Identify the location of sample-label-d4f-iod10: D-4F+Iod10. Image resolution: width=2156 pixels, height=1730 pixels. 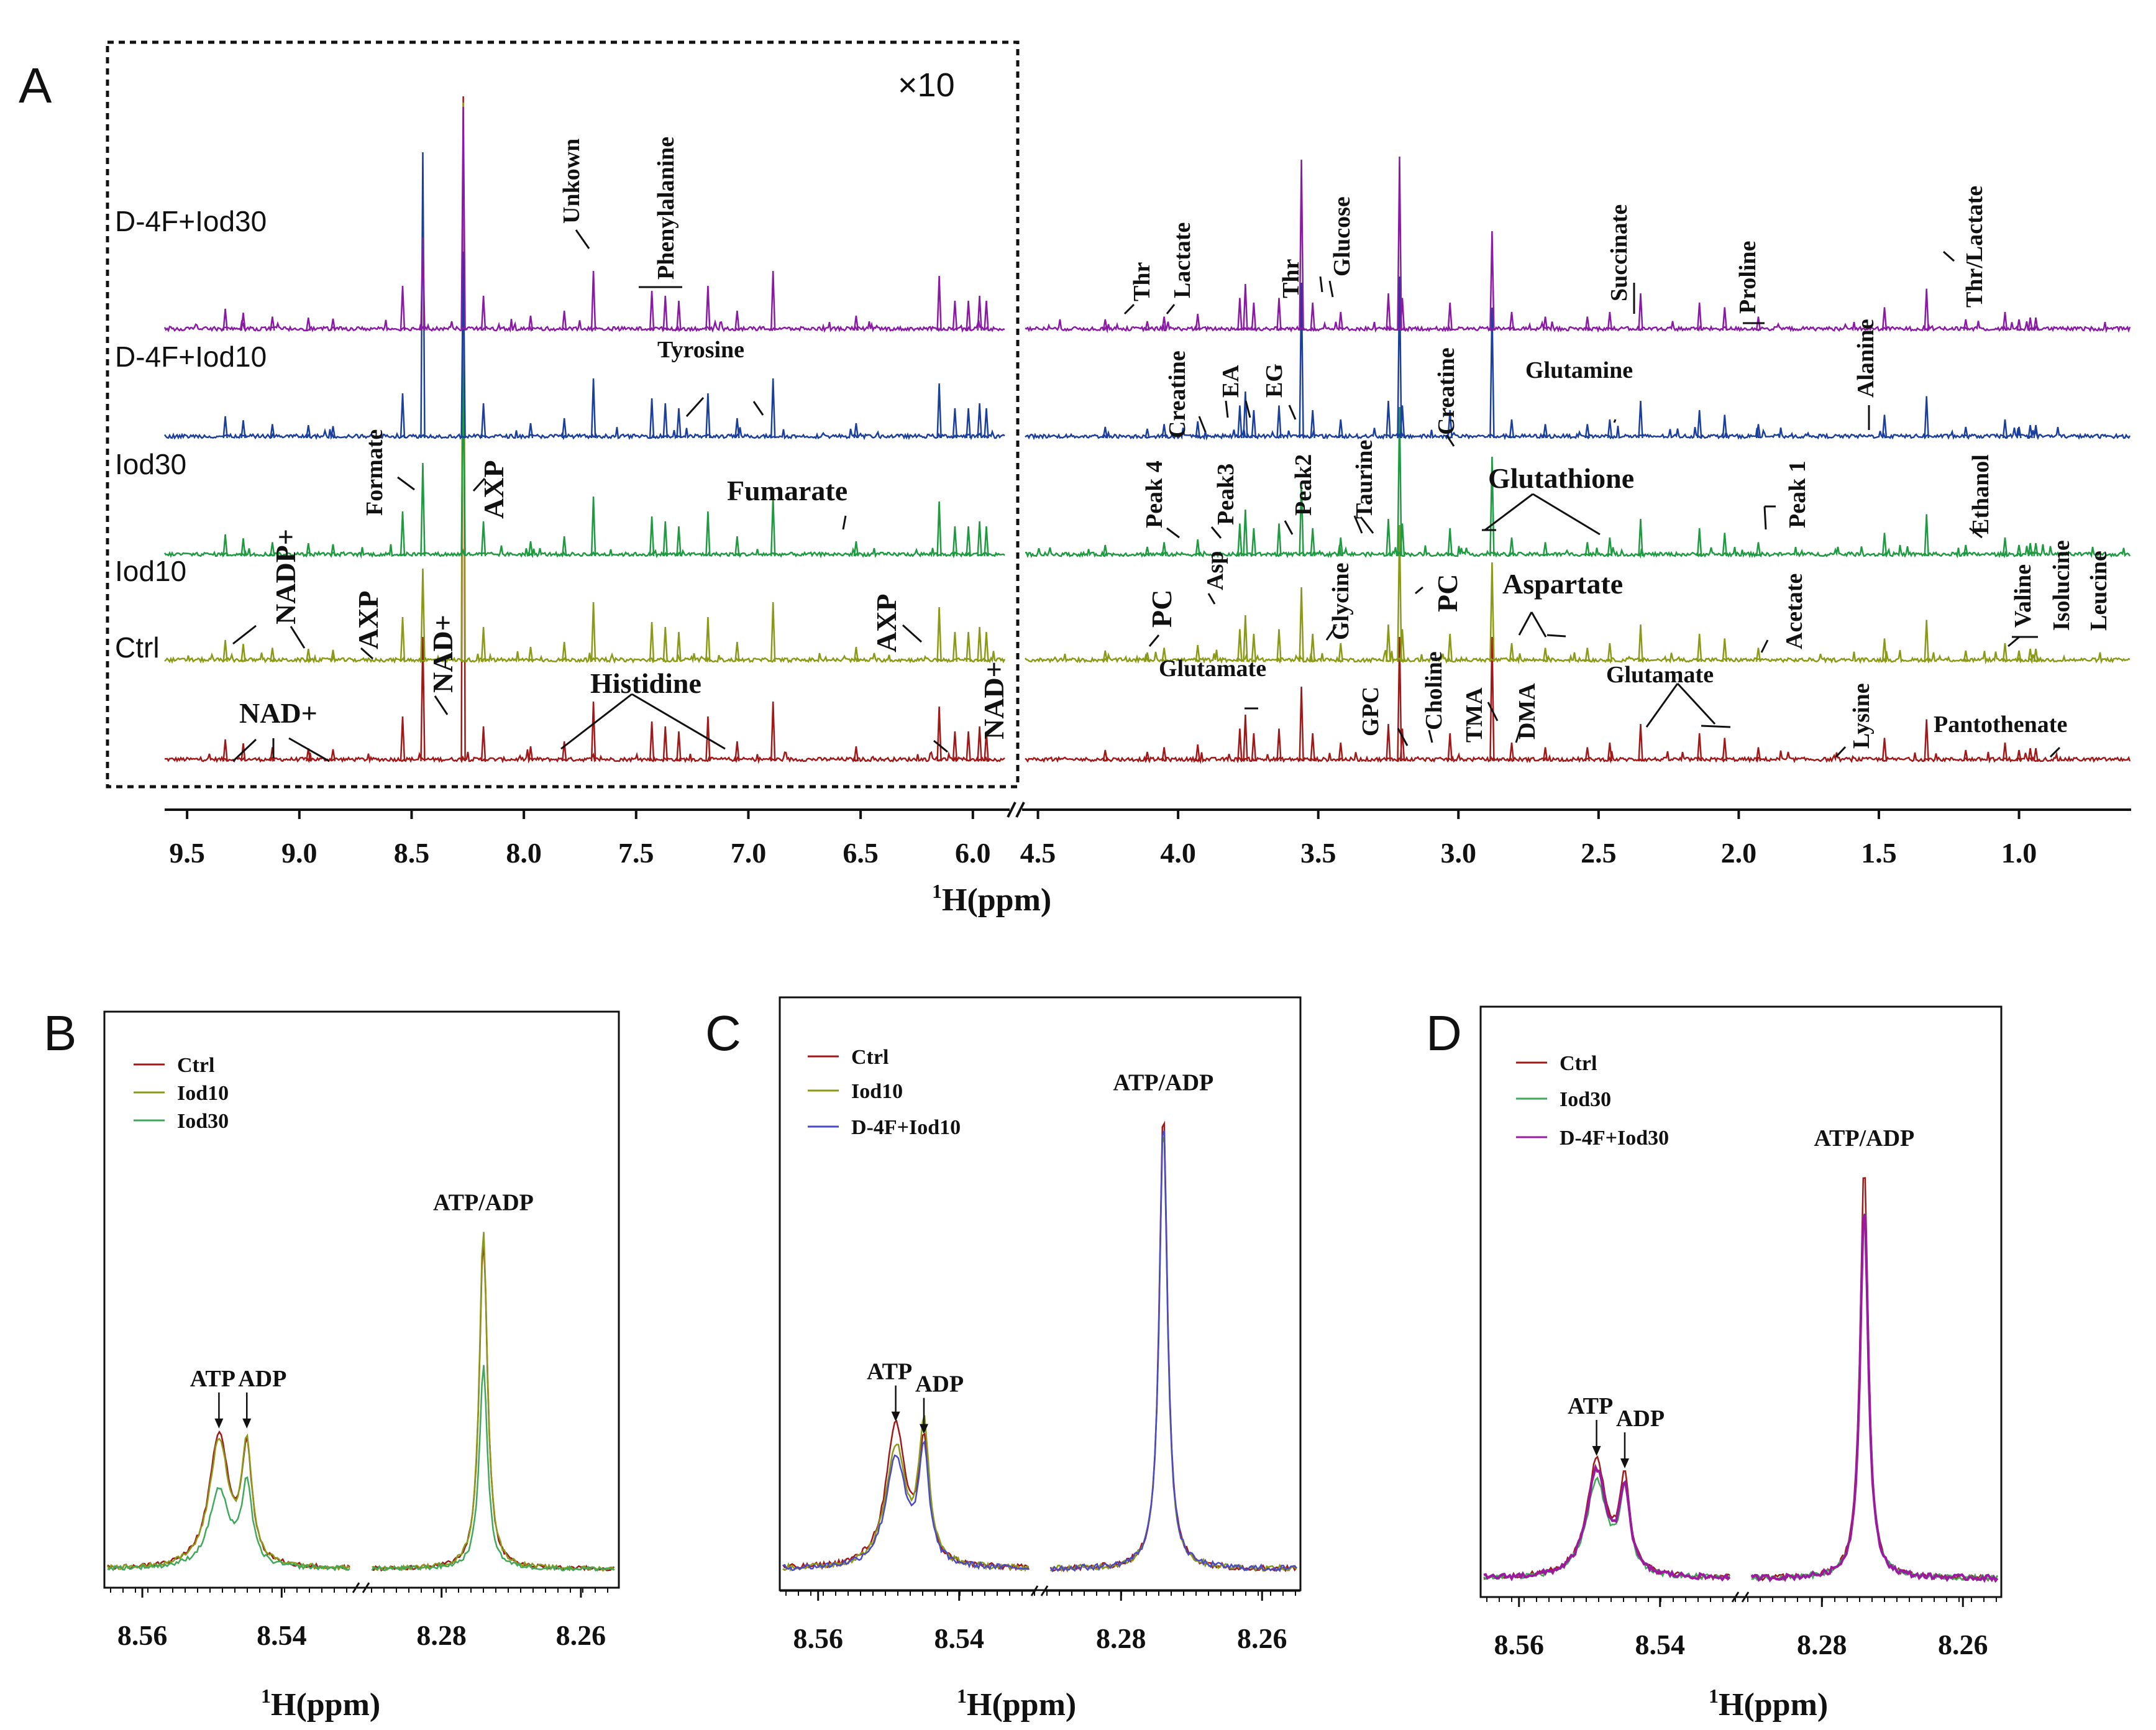
(191, 357).